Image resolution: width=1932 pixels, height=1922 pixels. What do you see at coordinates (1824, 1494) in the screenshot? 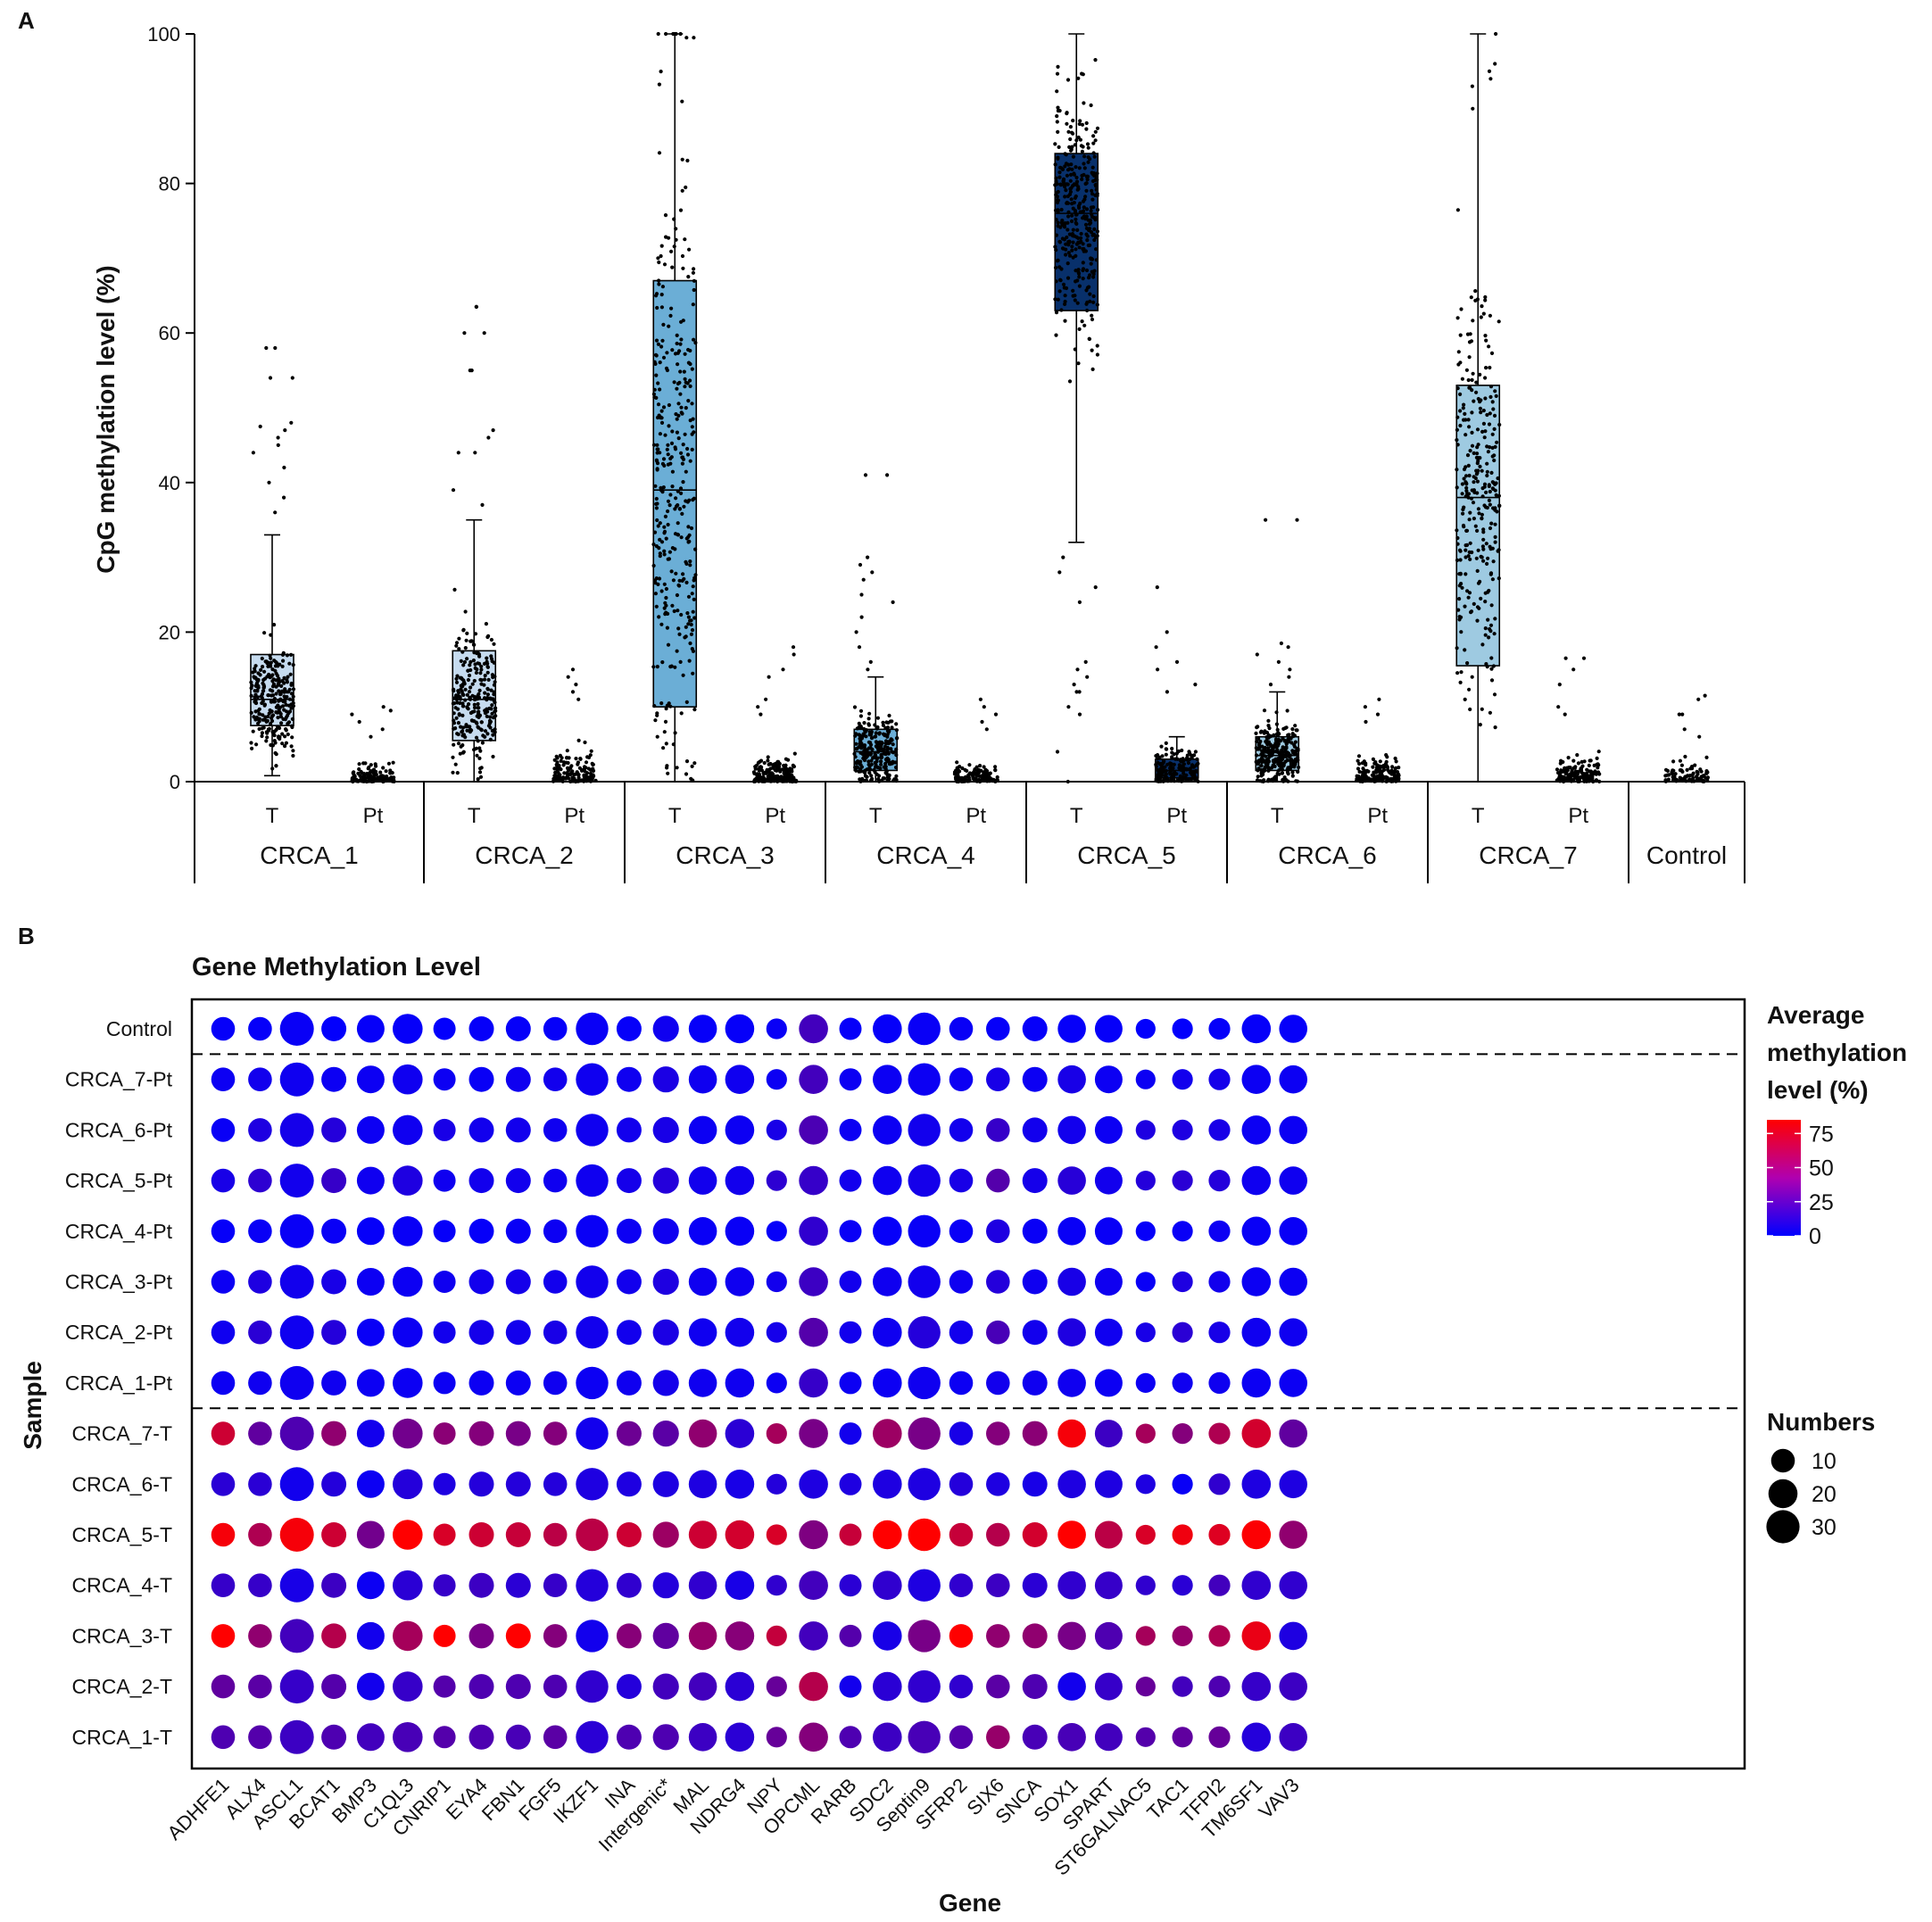
I see `size-legend-label: 20` at bounding box center [1824, 1494].